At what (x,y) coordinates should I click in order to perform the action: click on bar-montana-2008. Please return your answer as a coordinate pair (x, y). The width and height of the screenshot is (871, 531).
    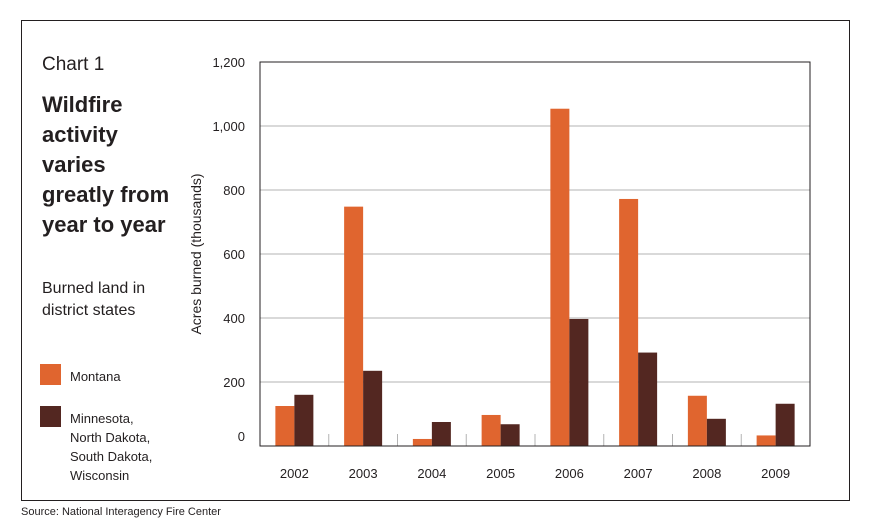
    Looking at the image, I should click on (697, 420).